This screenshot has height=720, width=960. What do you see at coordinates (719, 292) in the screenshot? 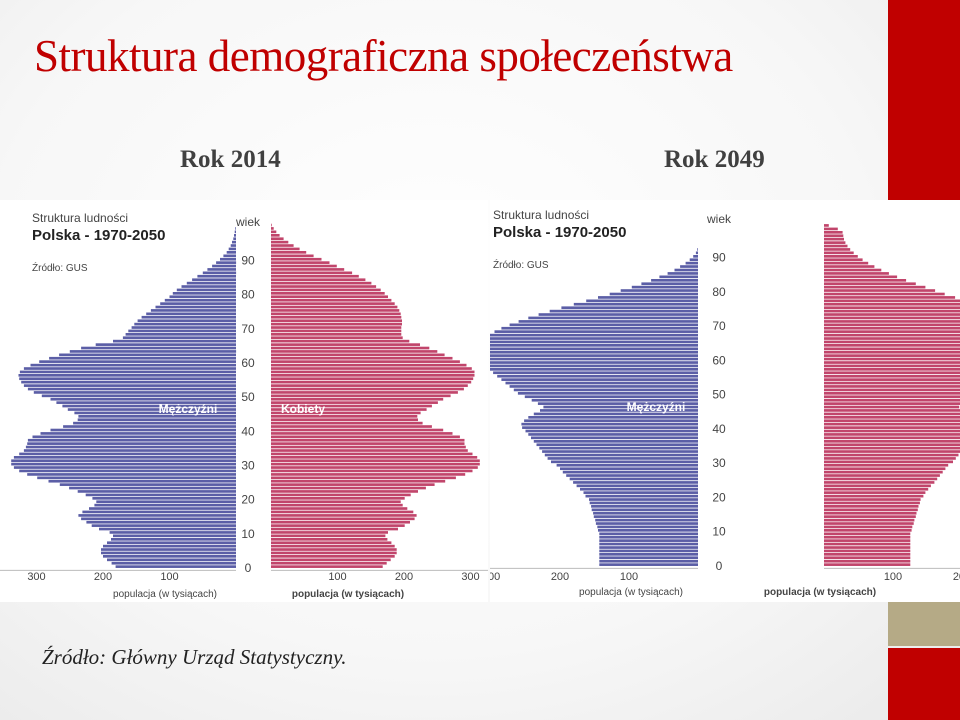
I see `age-tick-label: 80` at bounding box center [719, 292].